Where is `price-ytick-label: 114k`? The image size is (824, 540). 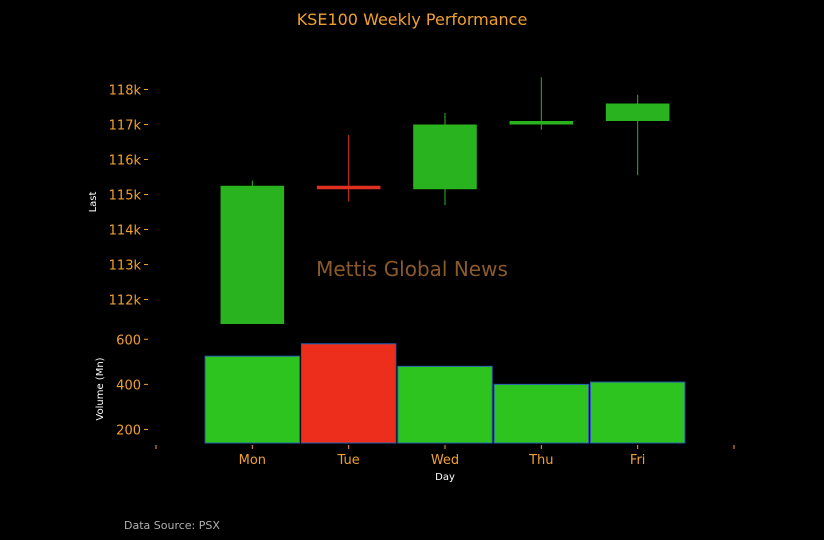 price-ytick-label: 114k is located at coordinates (125, 231).